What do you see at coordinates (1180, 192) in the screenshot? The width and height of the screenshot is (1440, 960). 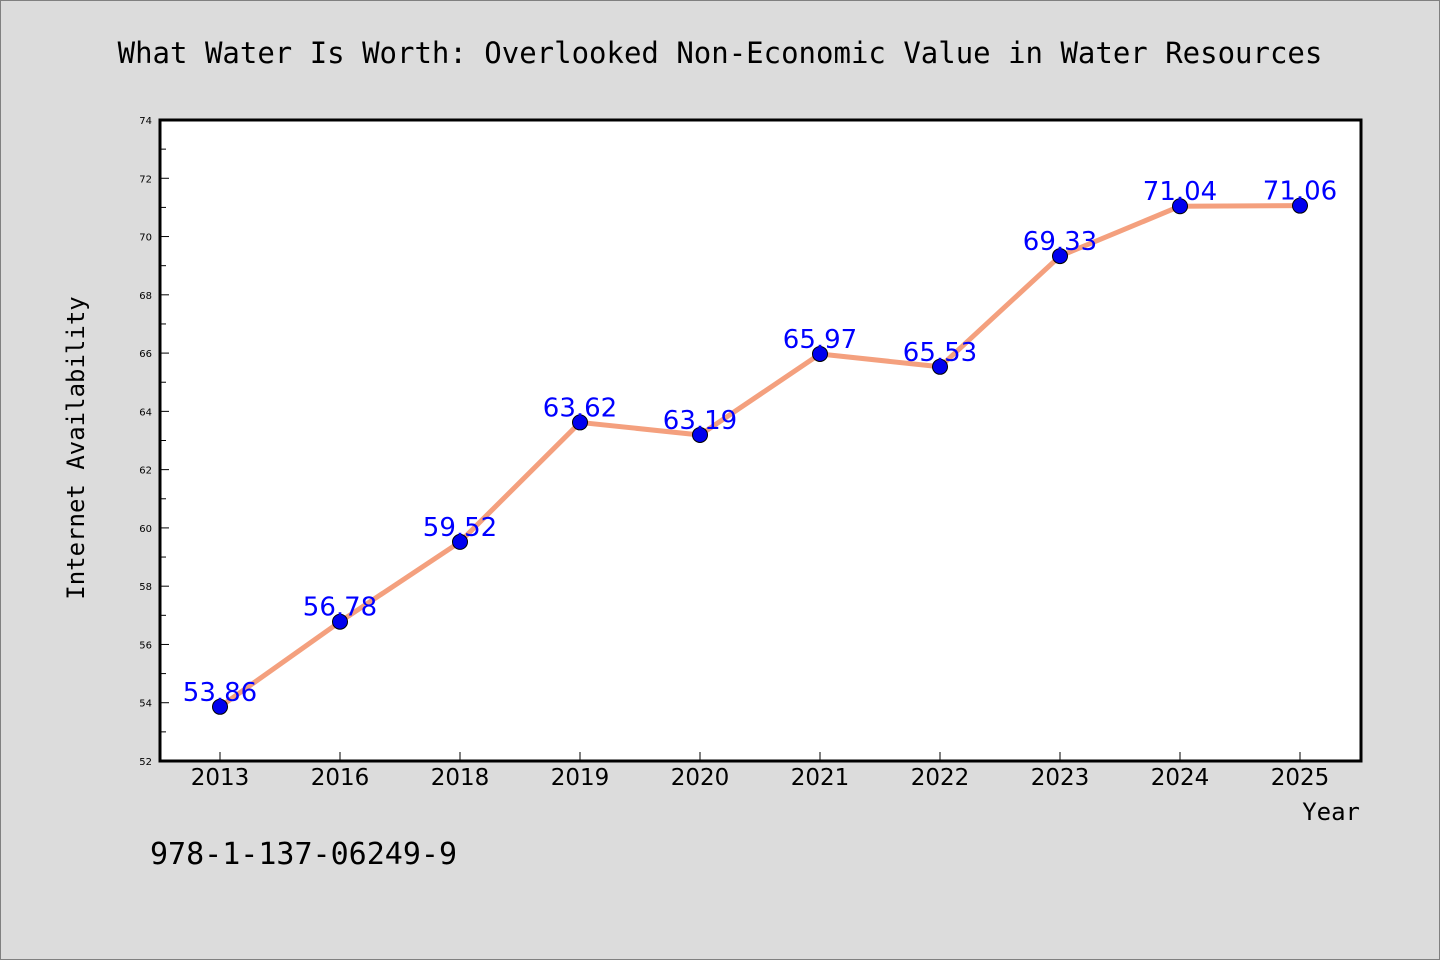 I see `data-label: 71.04` at bounding box center [1180, 192].